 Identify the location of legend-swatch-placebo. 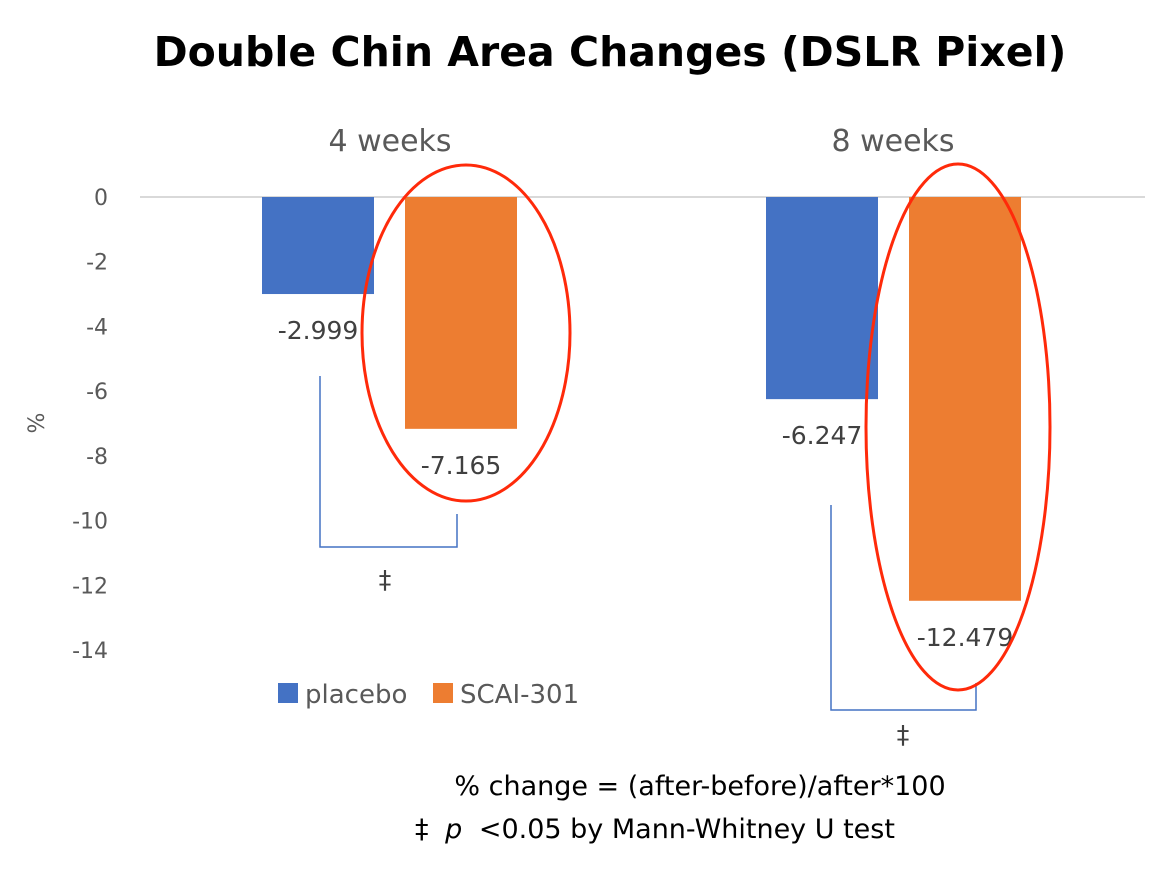
(288, 693).